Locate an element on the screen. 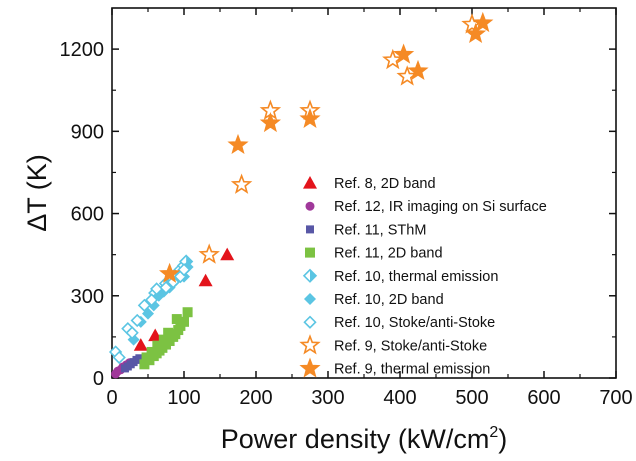  y-tick-label: 900 is located at coordinates (87, 132).